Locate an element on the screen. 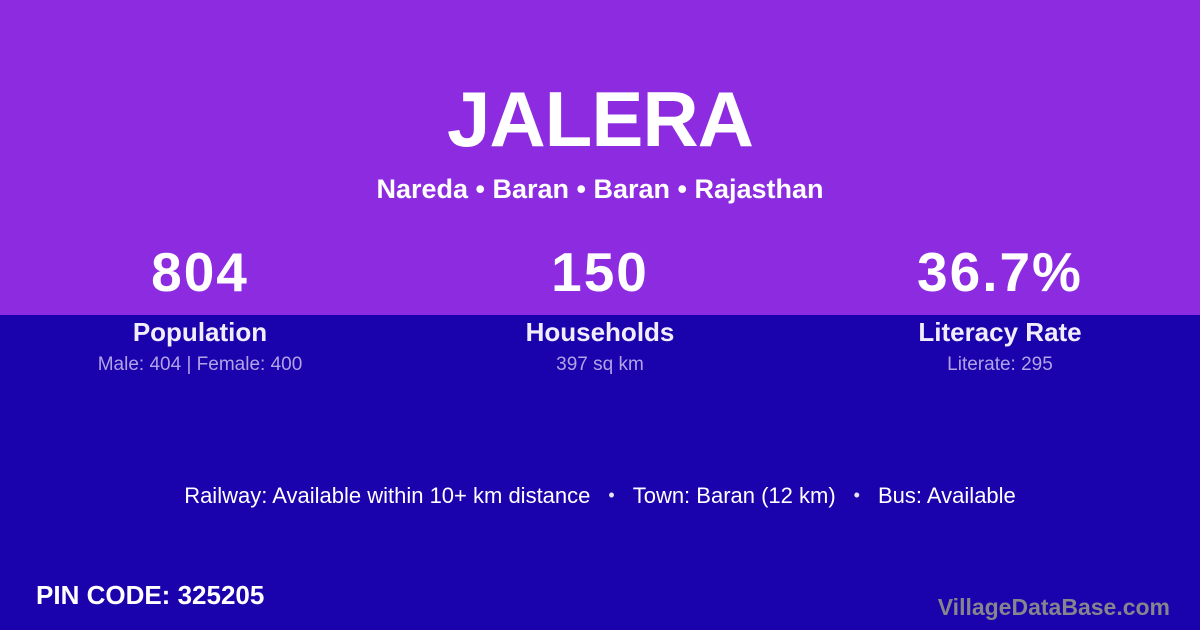  literacy-rate-value: 36.7% is located at coordinates (1000, 272).